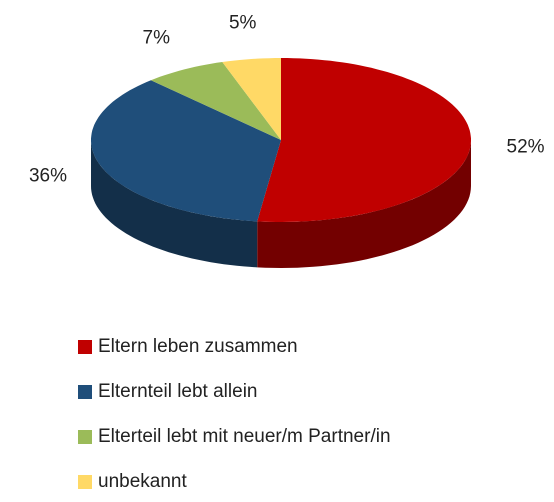 This screenshot has width=554, height=502. Describe the element at coordinates (244, 436) in the screenshot. I see `legend-label: Elterteil lebt mit neuer/m Partner/in` at that location.